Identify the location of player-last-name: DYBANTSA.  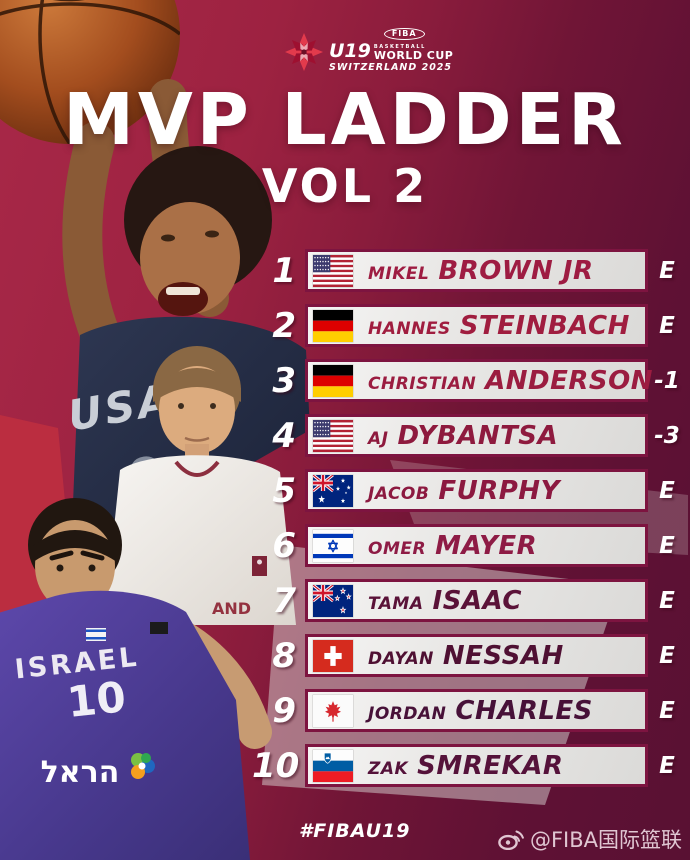
(478, 435).